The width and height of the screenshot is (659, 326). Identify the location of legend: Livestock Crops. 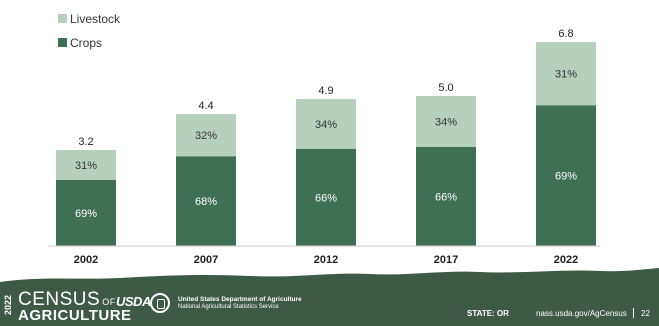
(89, 31).